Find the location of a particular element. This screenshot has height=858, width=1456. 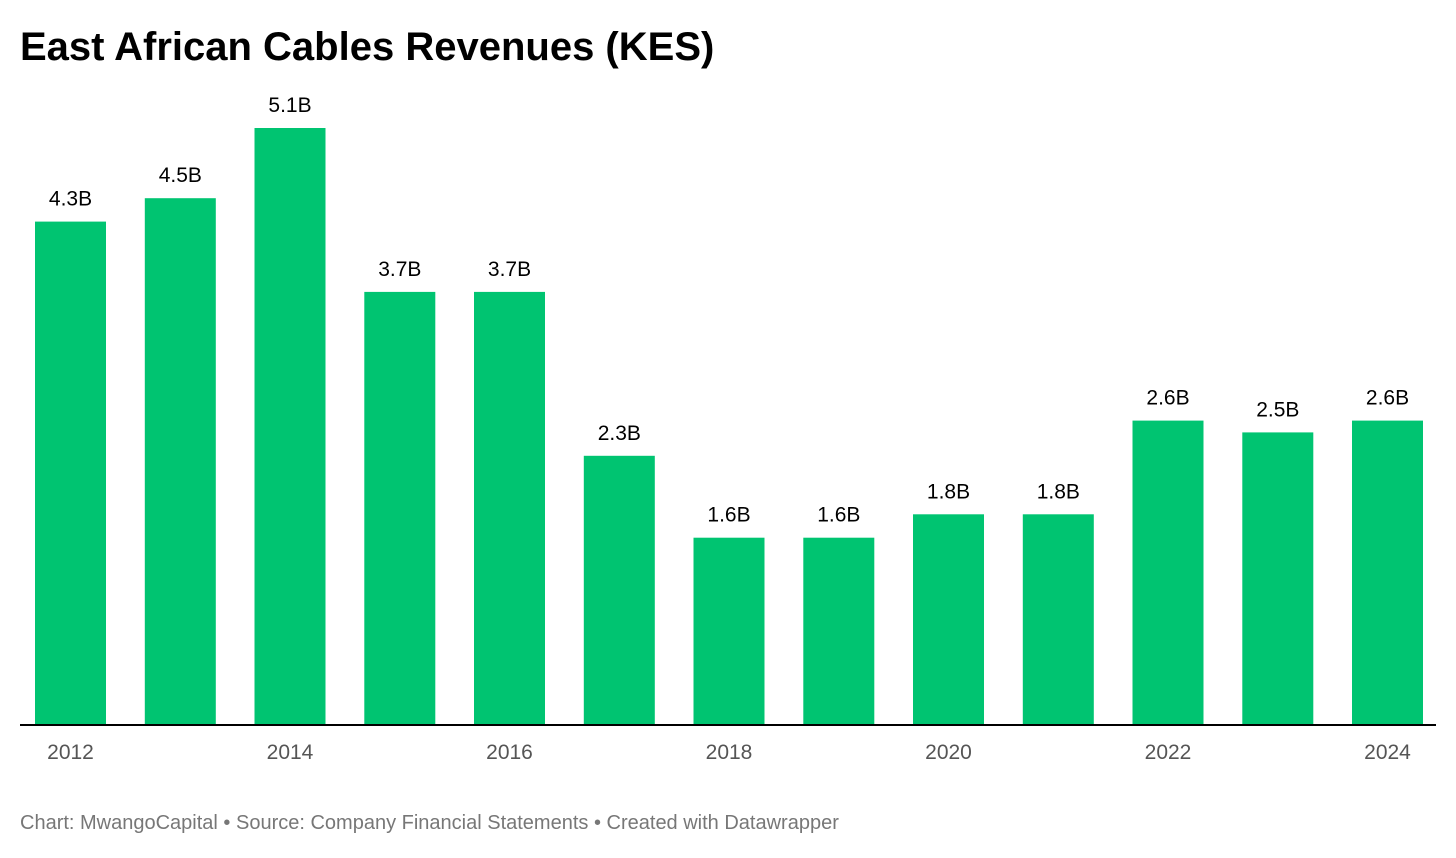

x-tick-label-2022: 2022 is located at coordinates (1168, 752).